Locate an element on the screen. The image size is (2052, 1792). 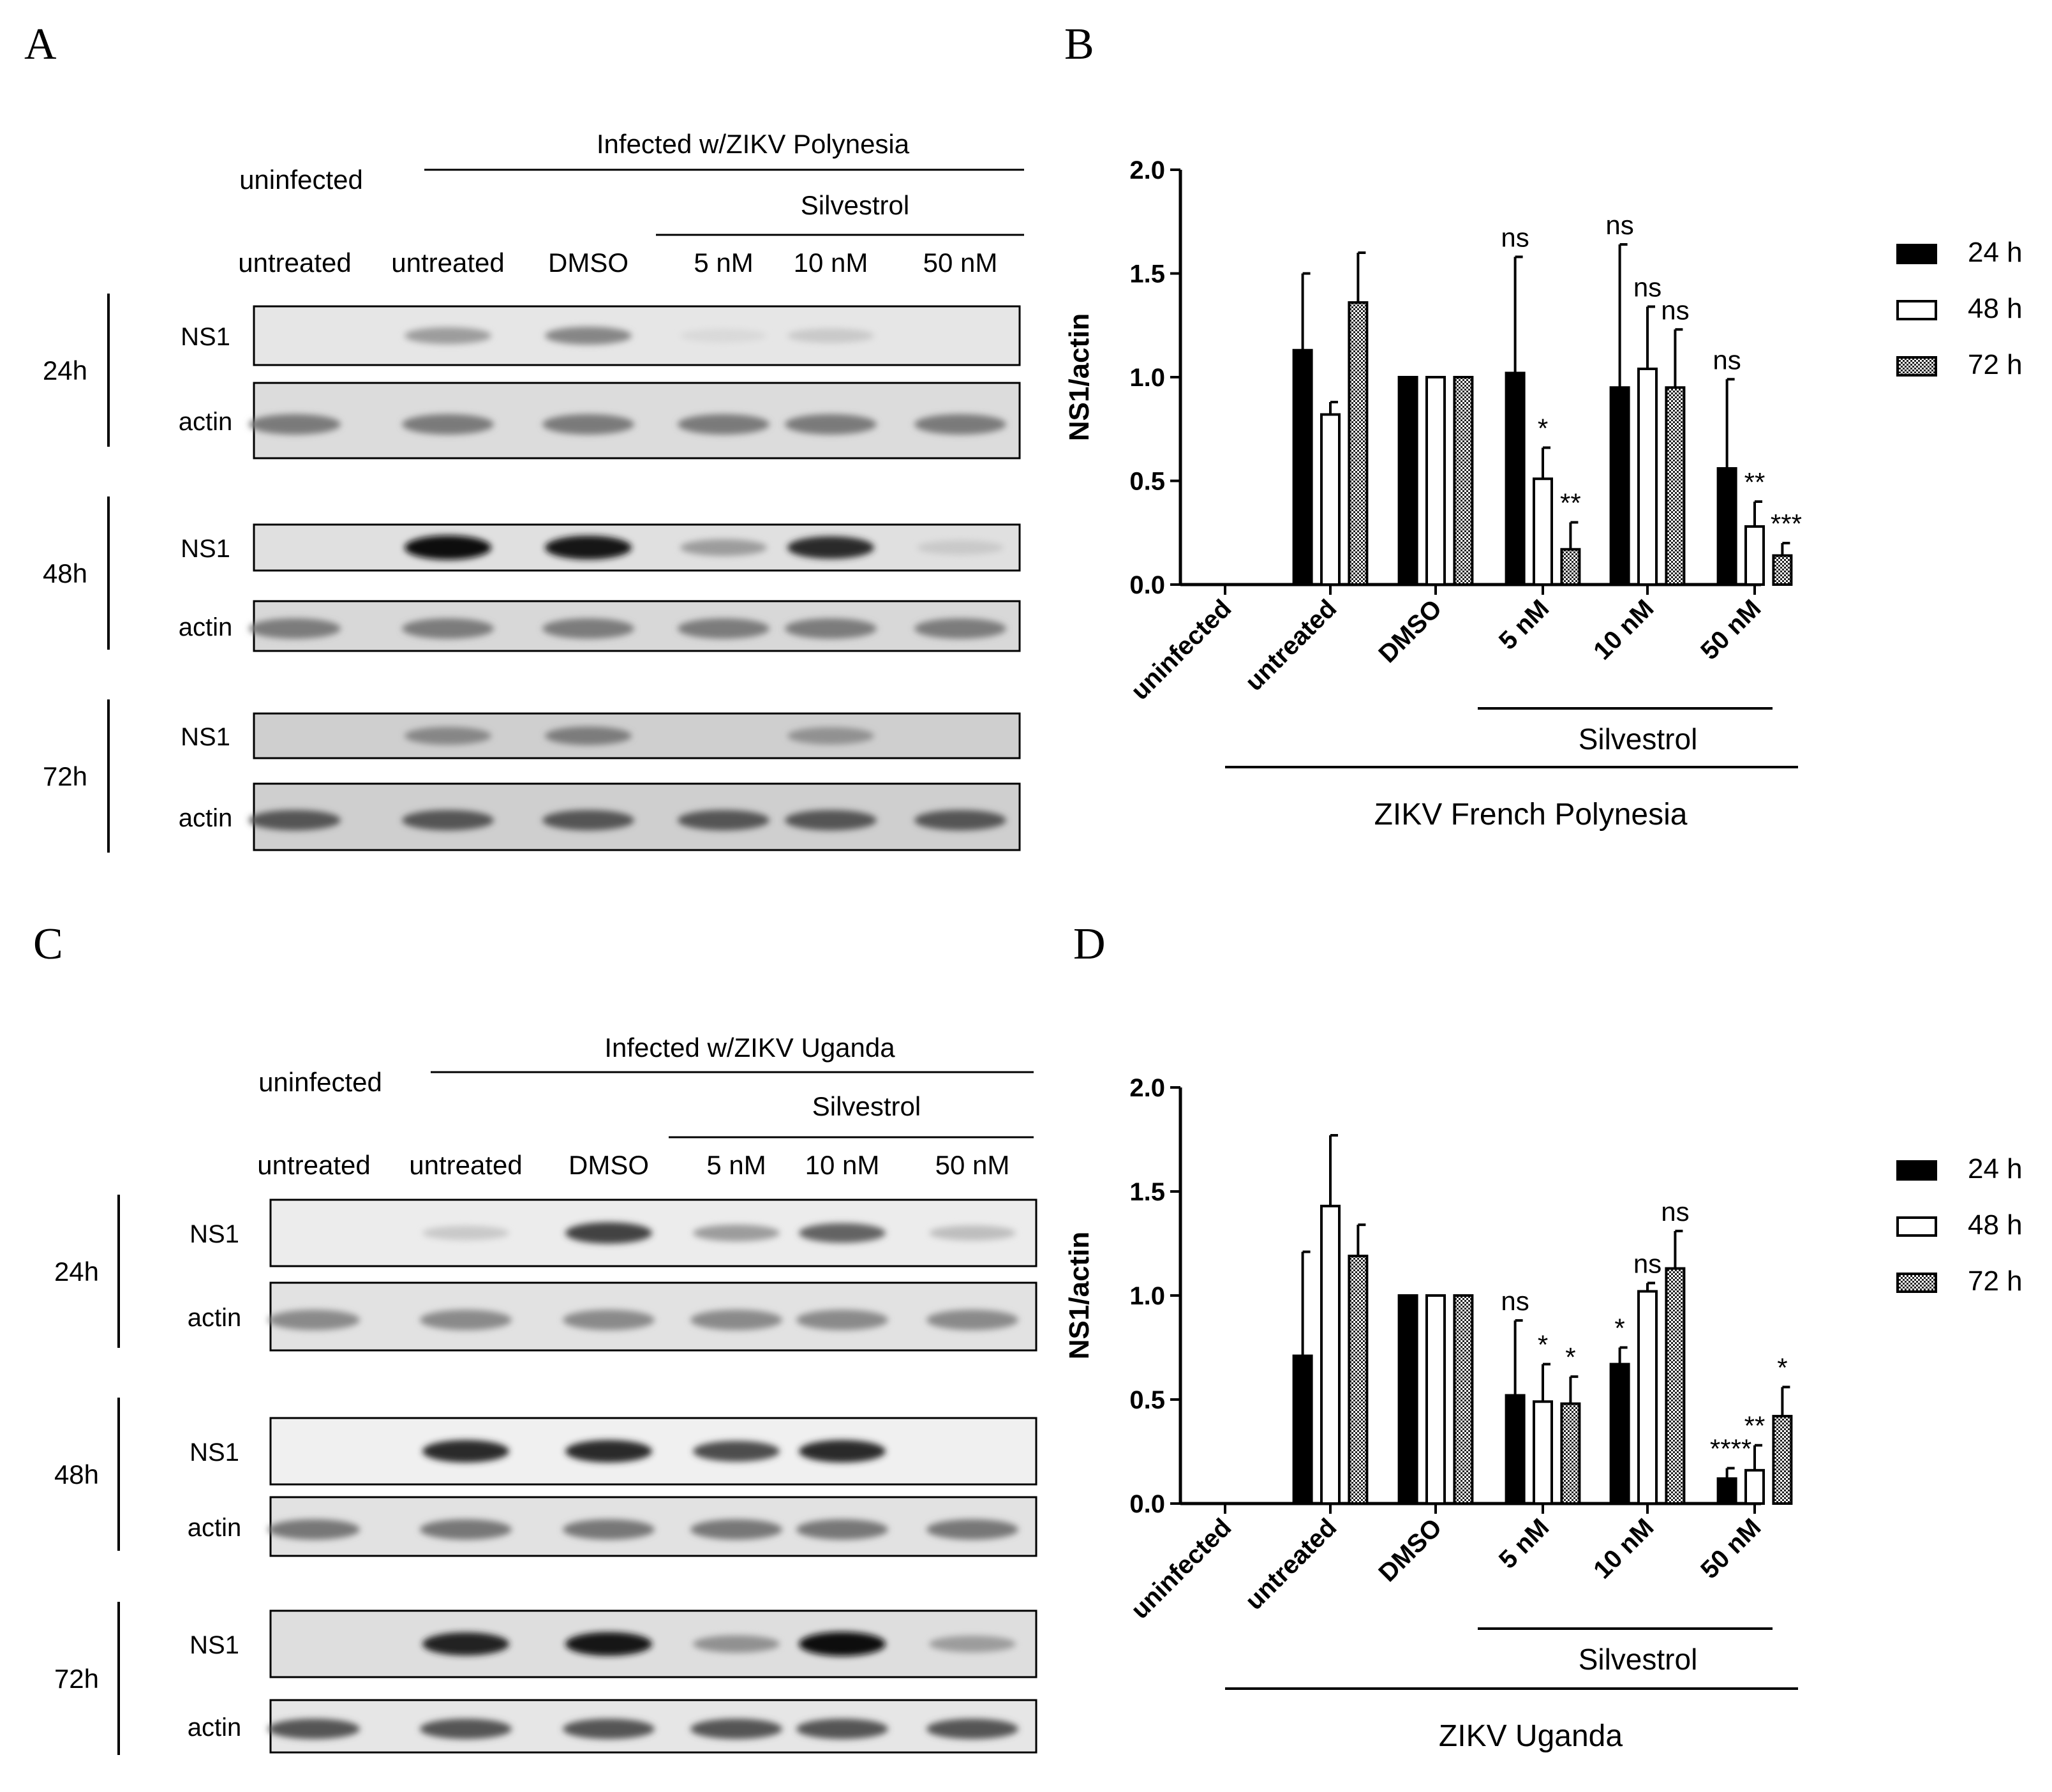
lane-label: 10 nM is located at coordinates (831, 263).